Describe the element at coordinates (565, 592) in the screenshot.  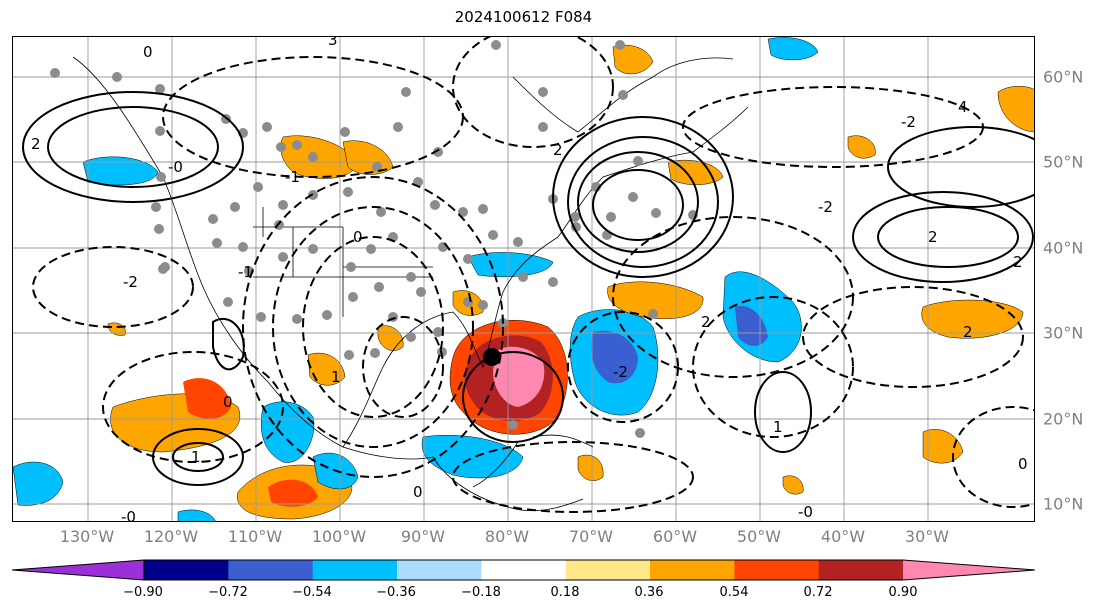
I see `colorbar-tick: 0.18` at that location.